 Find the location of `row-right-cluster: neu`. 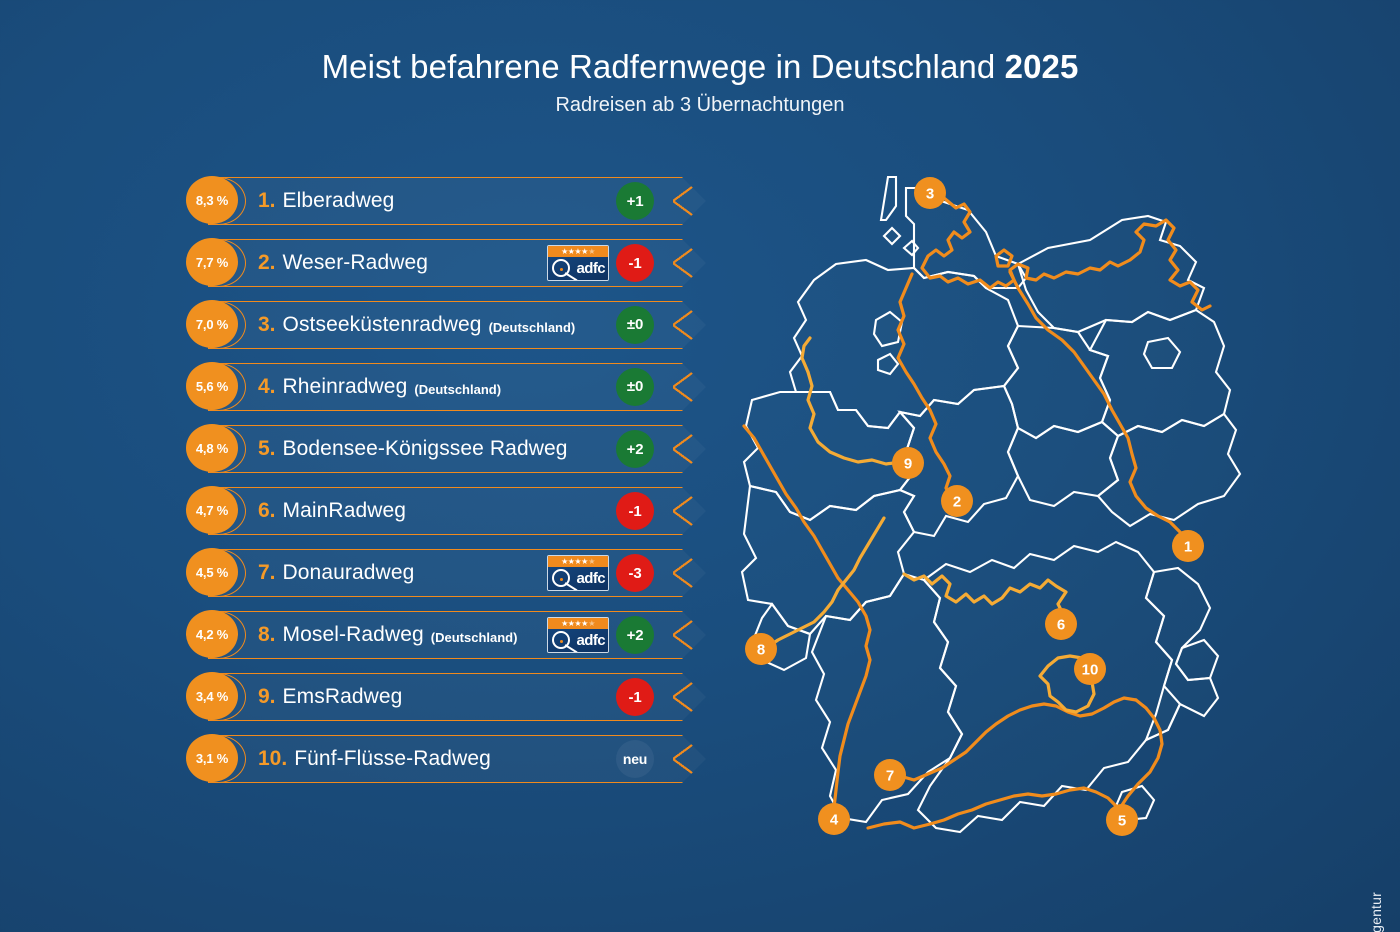

row-right-cluster: neu is located at coordinates (635, 759).